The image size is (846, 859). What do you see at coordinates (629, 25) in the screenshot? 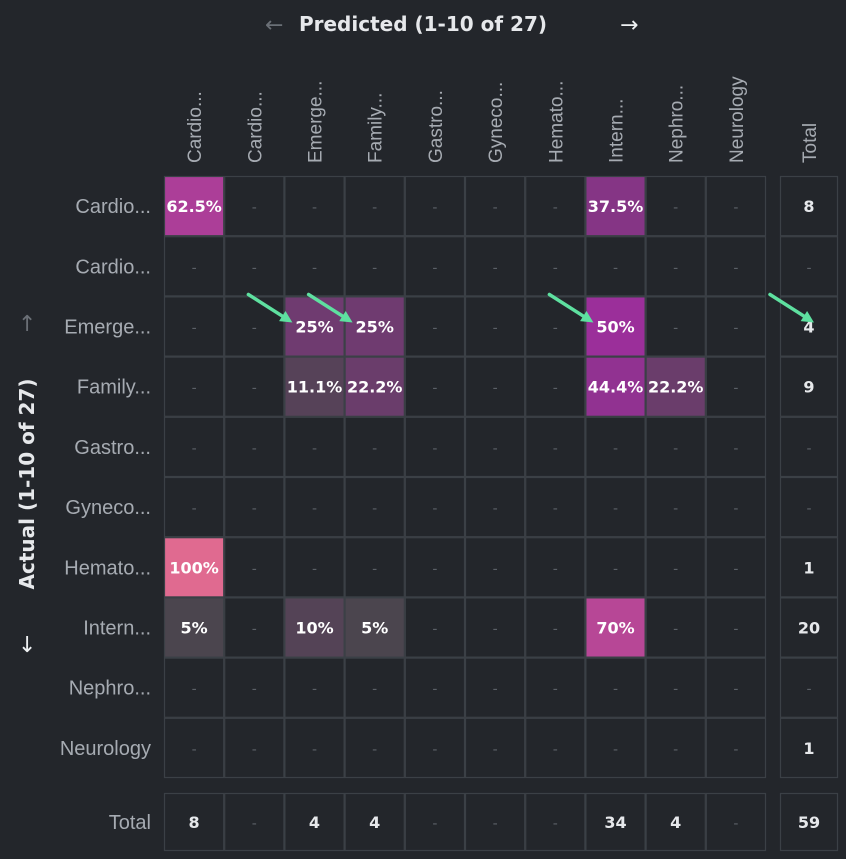
I see `arrow-right-icon: →` at bounding box center [629, 25].